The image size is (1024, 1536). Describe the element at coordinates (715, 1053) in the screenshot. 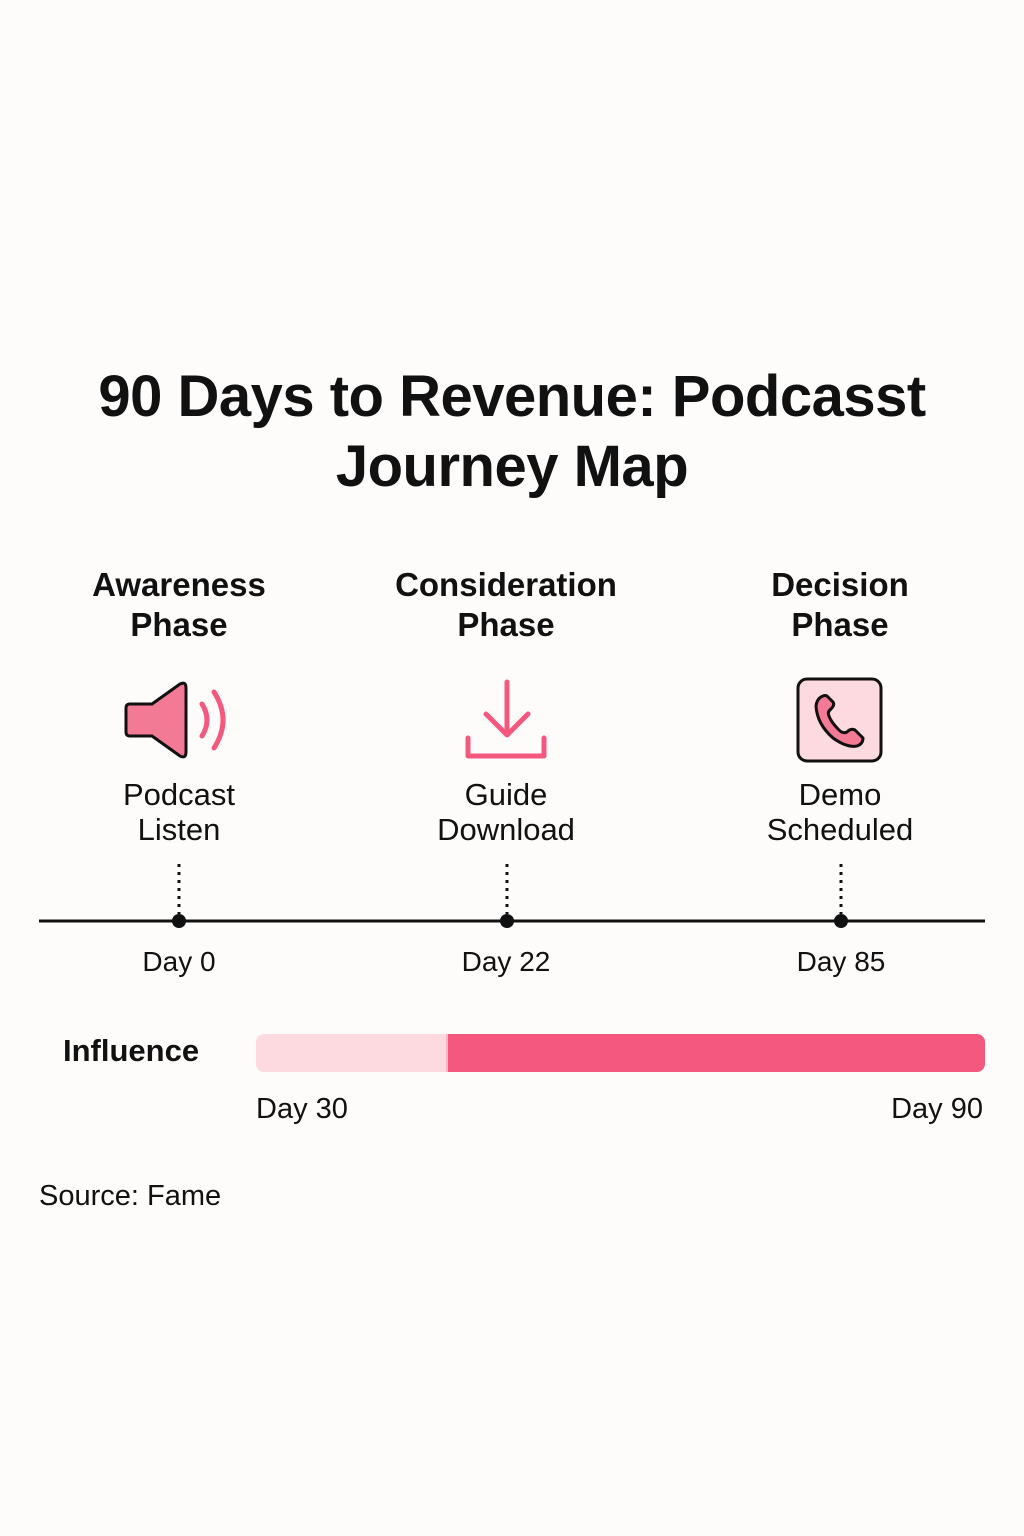

I see `influence-bar-main-segment` at that location.